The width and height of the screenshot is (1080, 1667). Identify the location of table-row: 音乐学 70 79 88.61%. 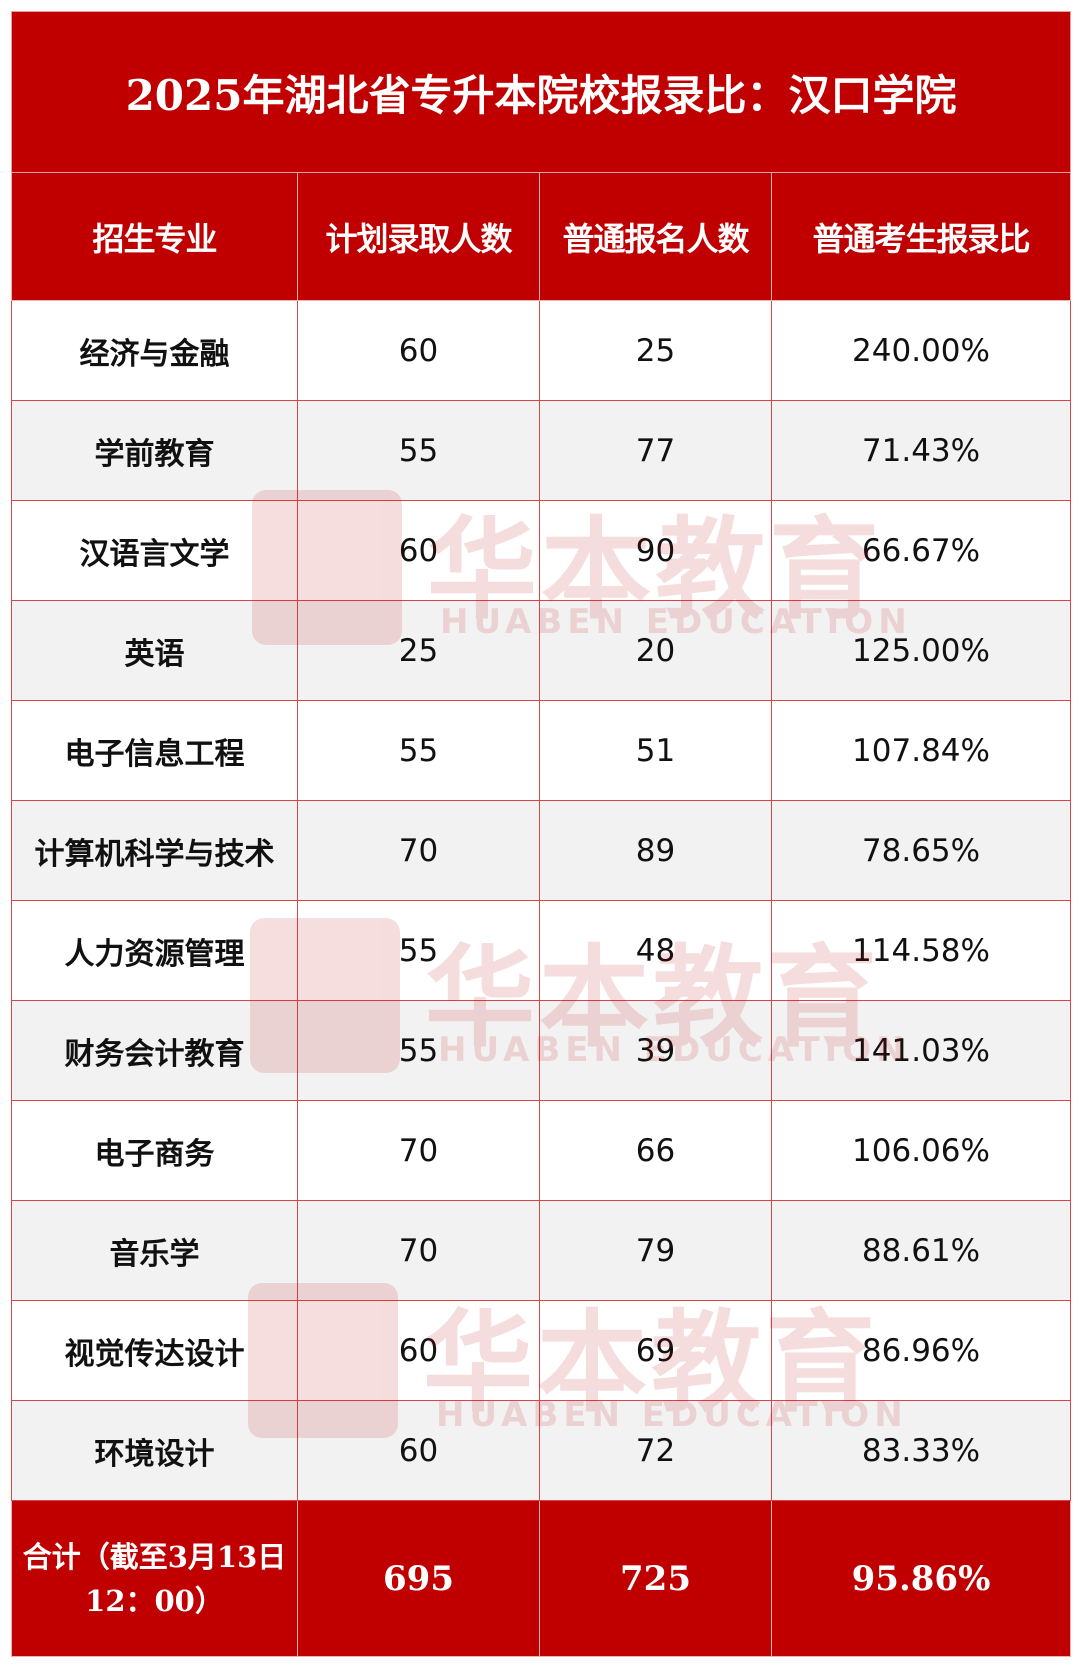
(541, 1250).